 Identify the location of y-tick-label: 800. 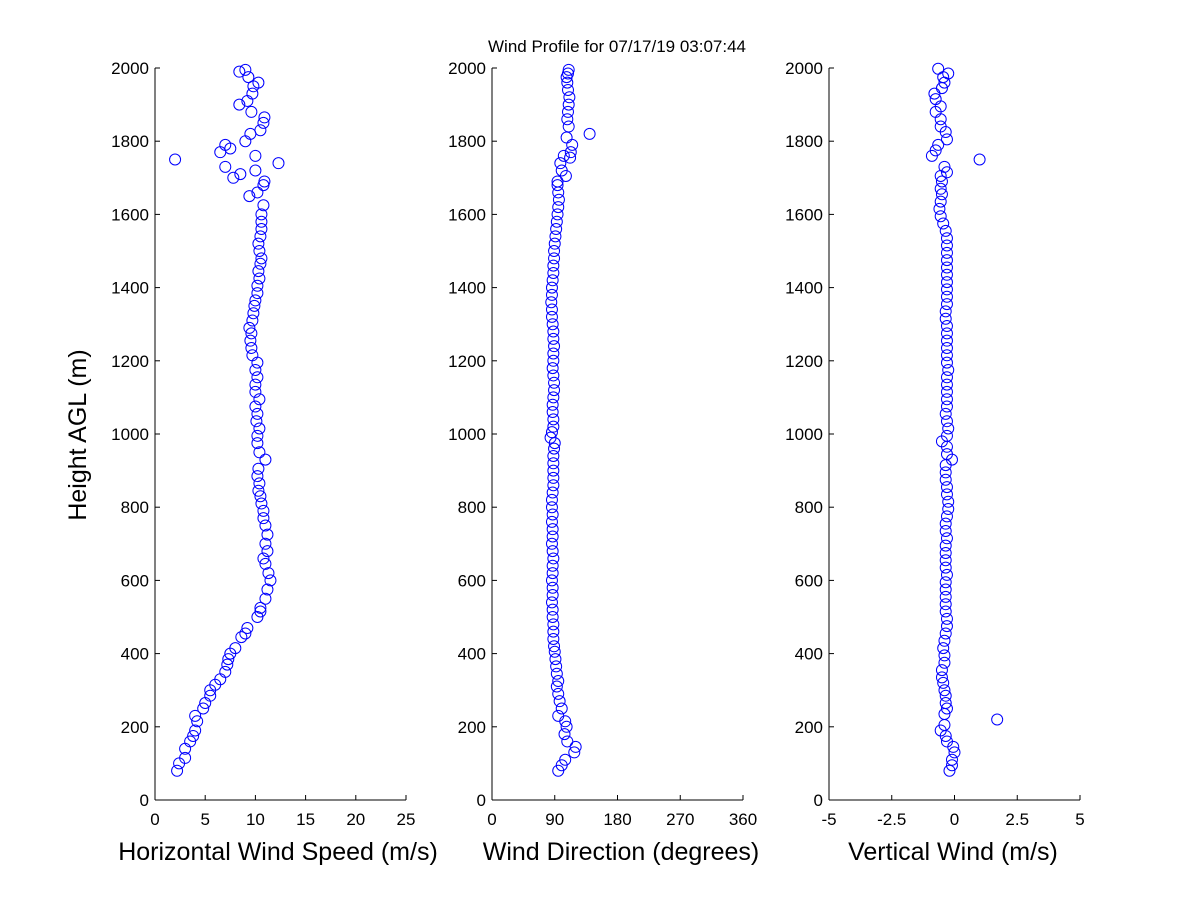
(809, 507).